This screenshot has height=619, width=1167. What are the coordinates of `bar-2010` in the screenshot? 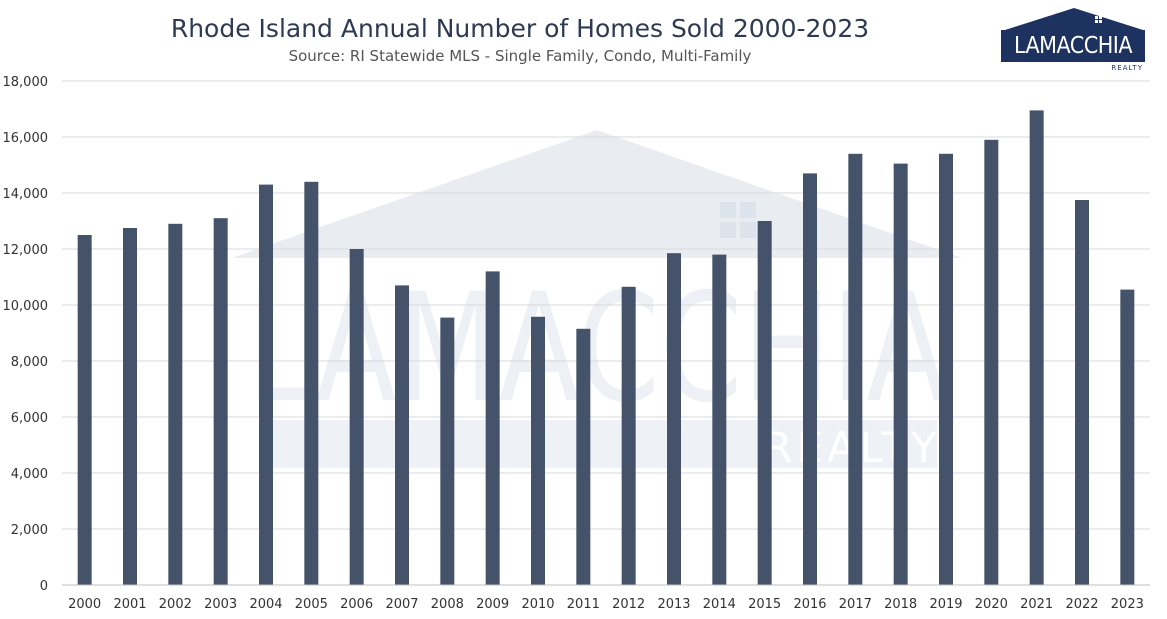 It's located at (538, 450).